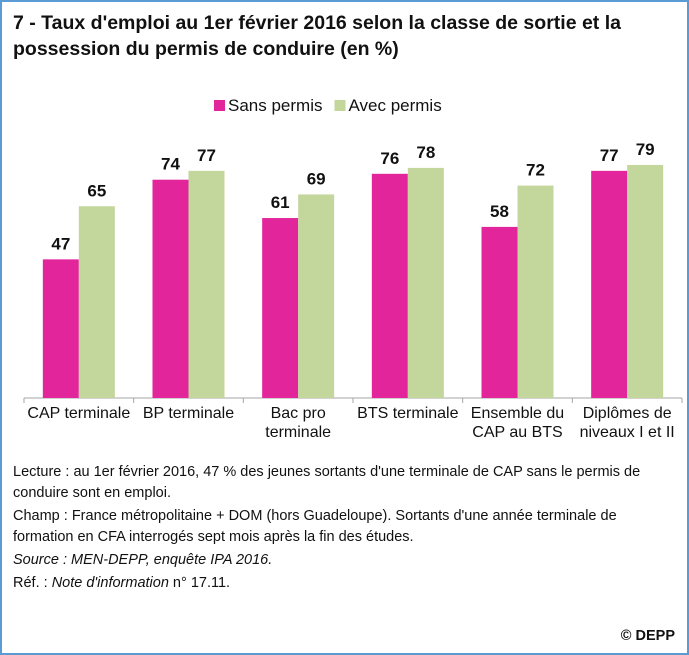 Image resolution: width=689 pixels, height=655 pixels. I want to click on x-tick-label: BP terminale, so click(188, 413).